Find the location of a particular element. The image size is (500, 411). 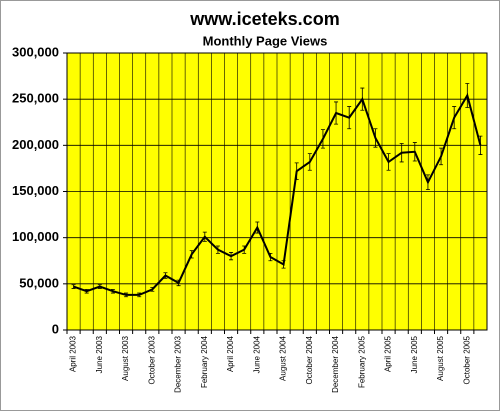

chart-subtitle: Monthly Page Views is located at coordinates (265, 40).